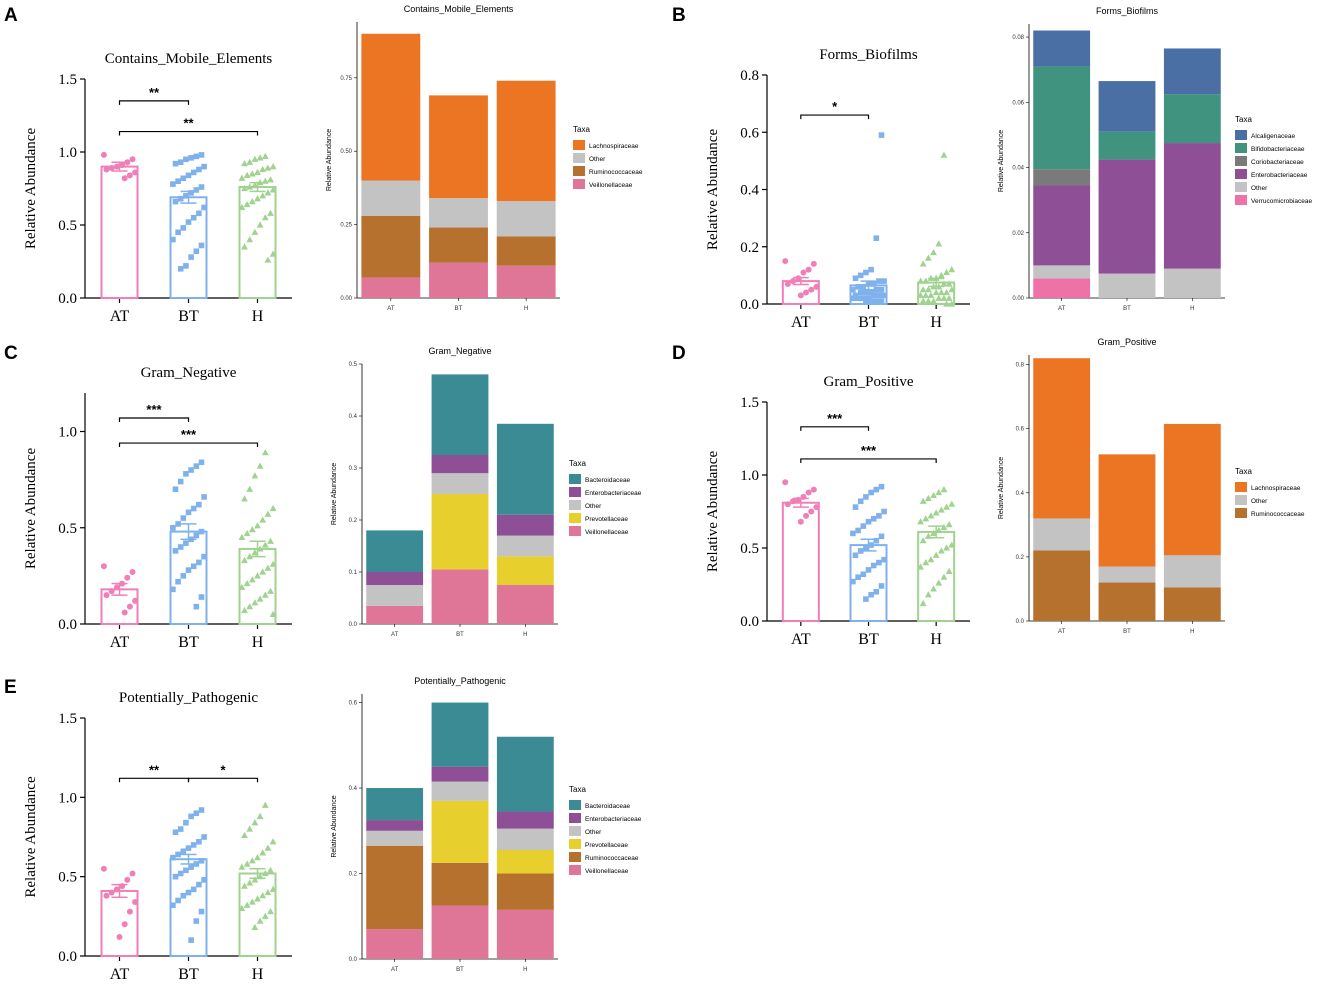  I want to click on y-axis-label: Relative Abundance, so click(329, 160).